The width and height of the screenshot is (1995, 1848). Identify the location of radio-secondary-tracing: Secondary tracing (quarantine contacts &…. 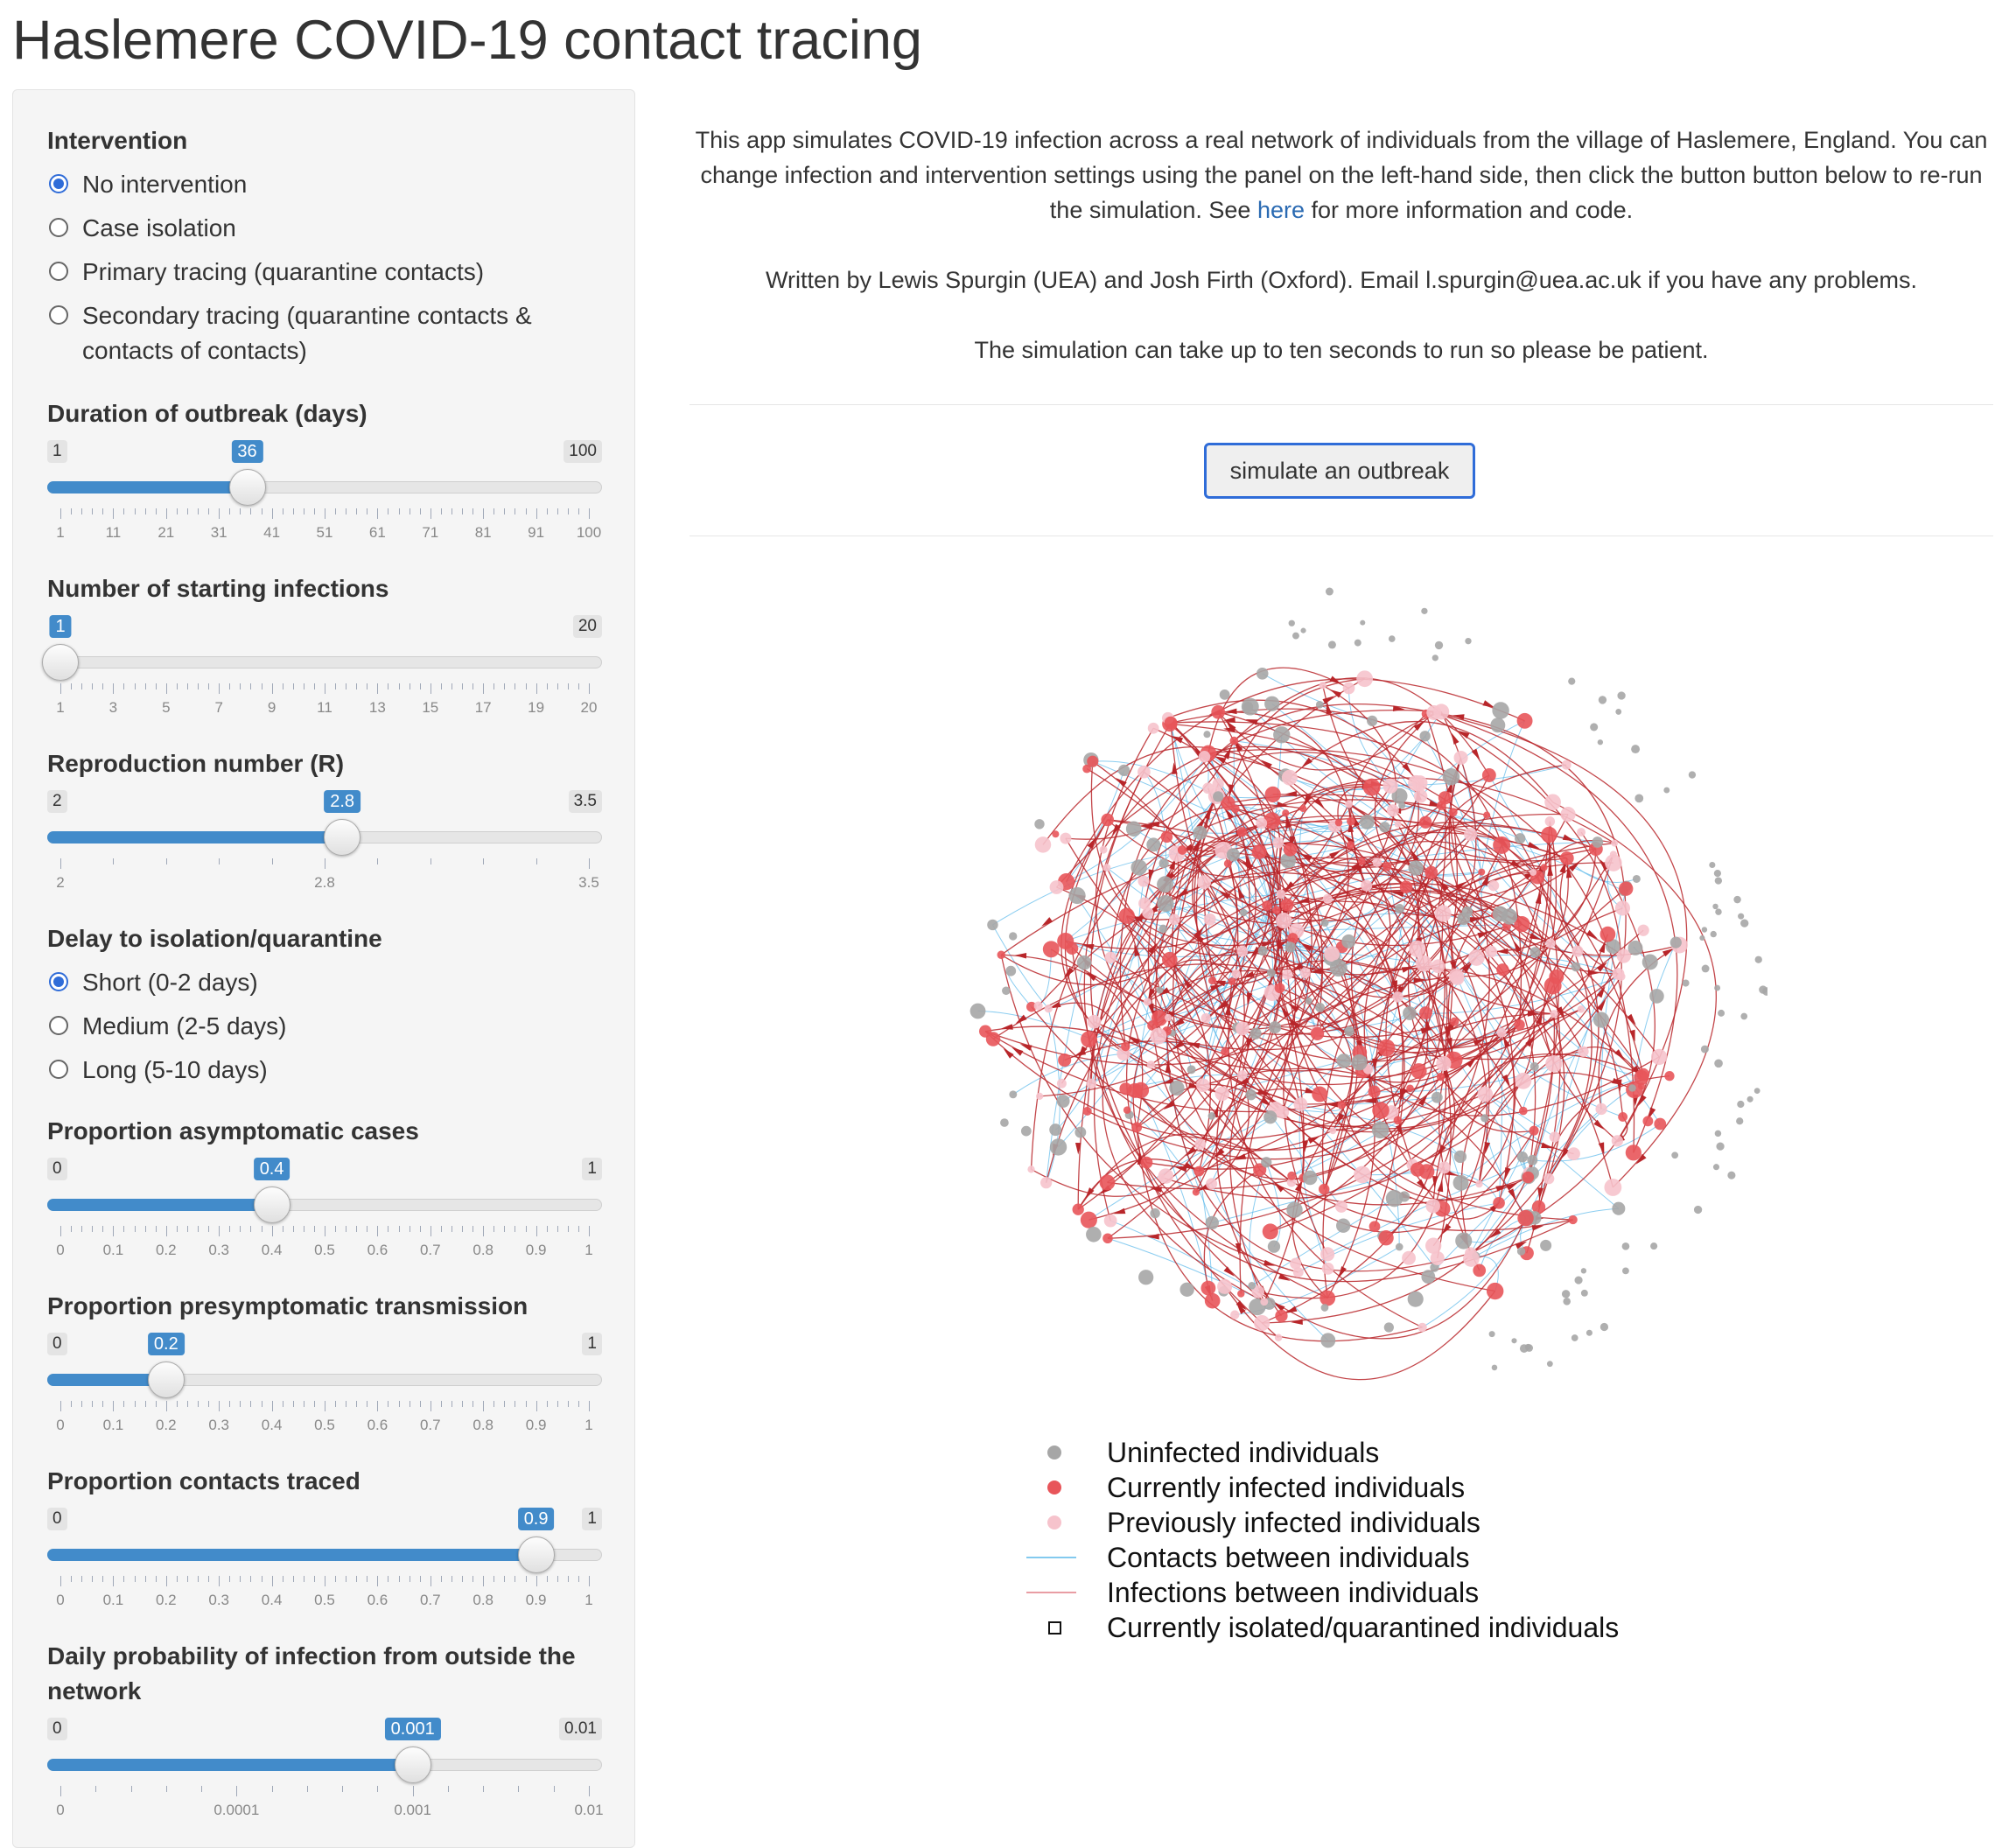
(331, 333).